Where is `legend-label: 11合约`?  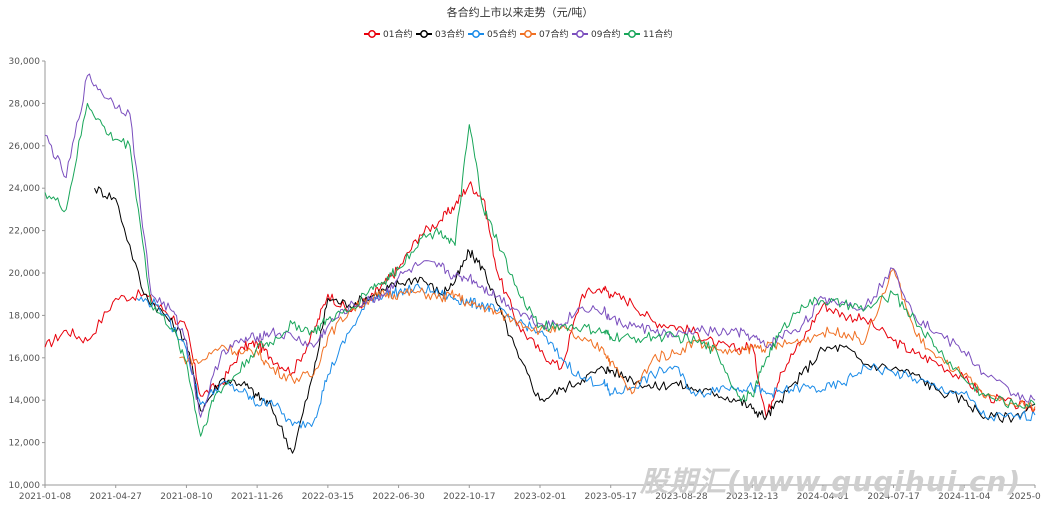 legend-label: 11合约 is located at coordinates (657, 34).